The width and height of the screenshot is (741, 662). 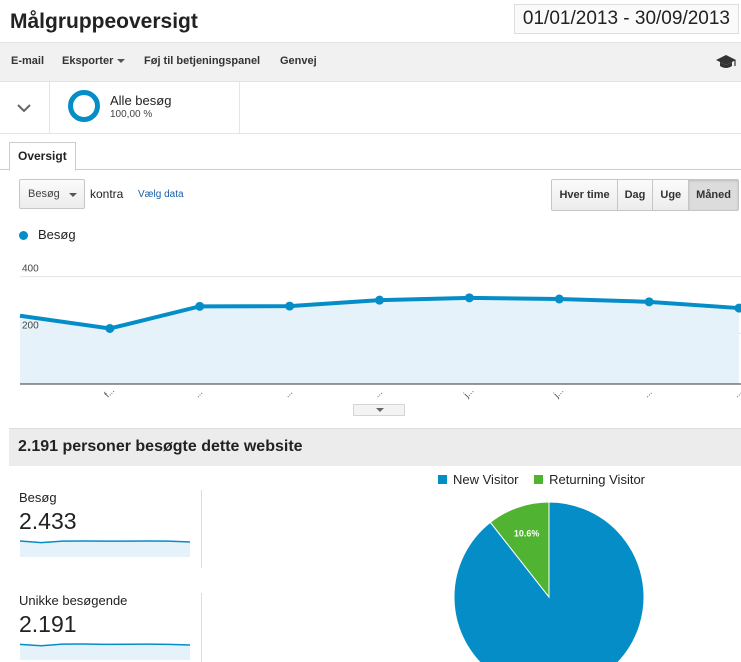 What do you see at coordinates (519, 550) in the screenshot?
I see `pie-slice-returning-visitor` at bounding box center [519, 550].